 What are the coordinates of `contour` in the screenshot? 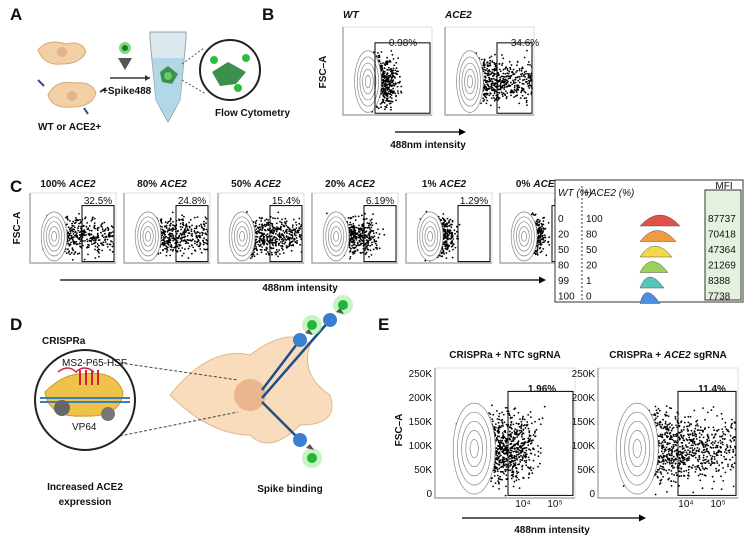 It's located at (470, 81).